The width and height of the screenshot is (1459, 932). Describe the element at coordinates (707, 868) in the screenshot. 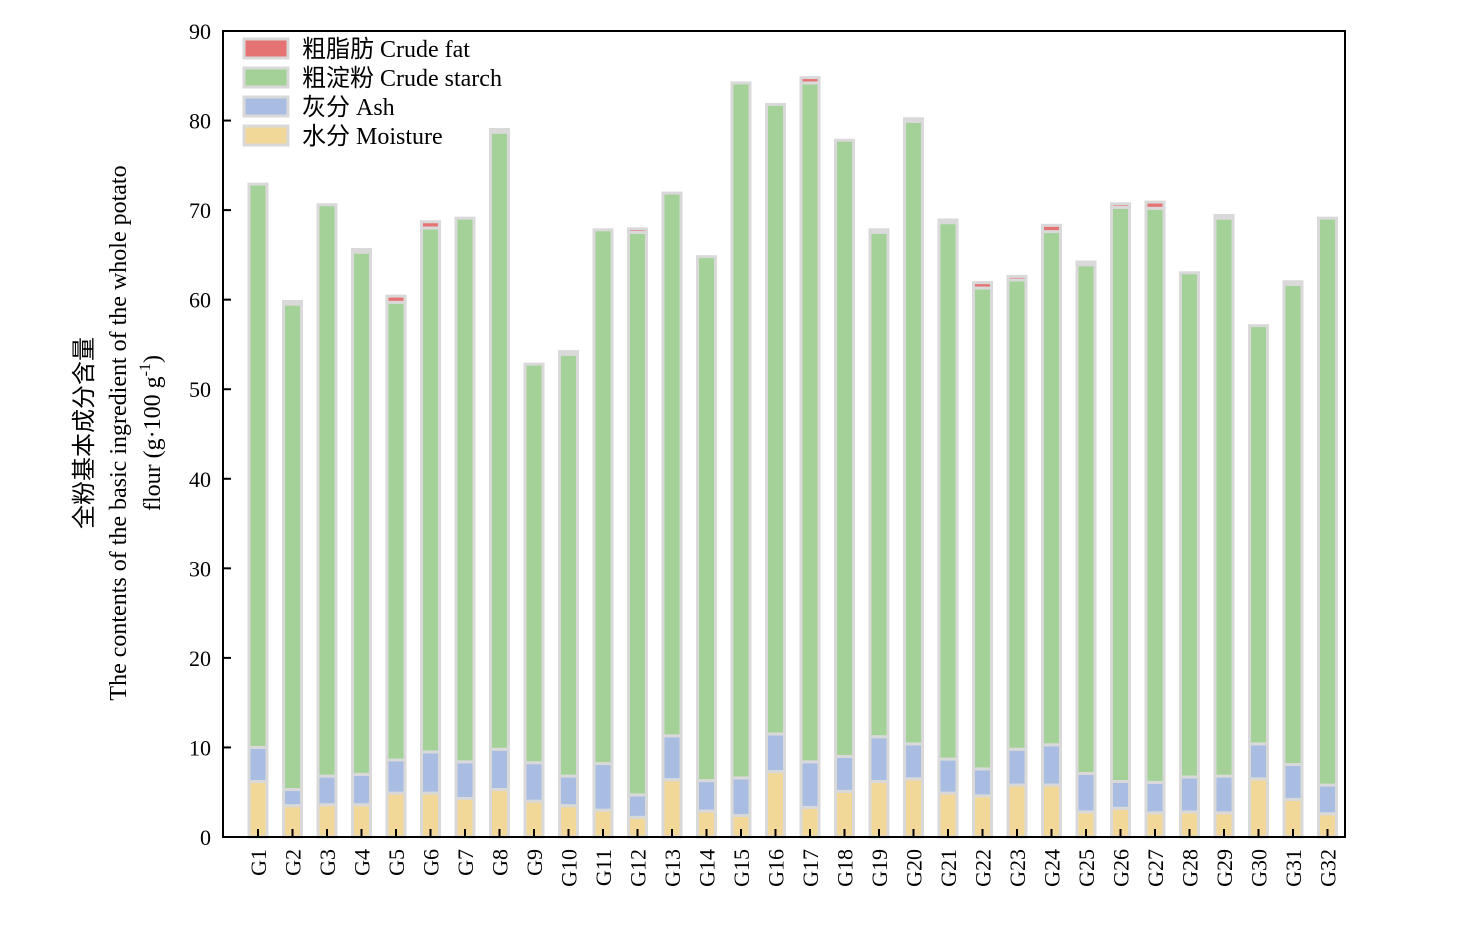

I see `x-tick-label: G14` at that location.